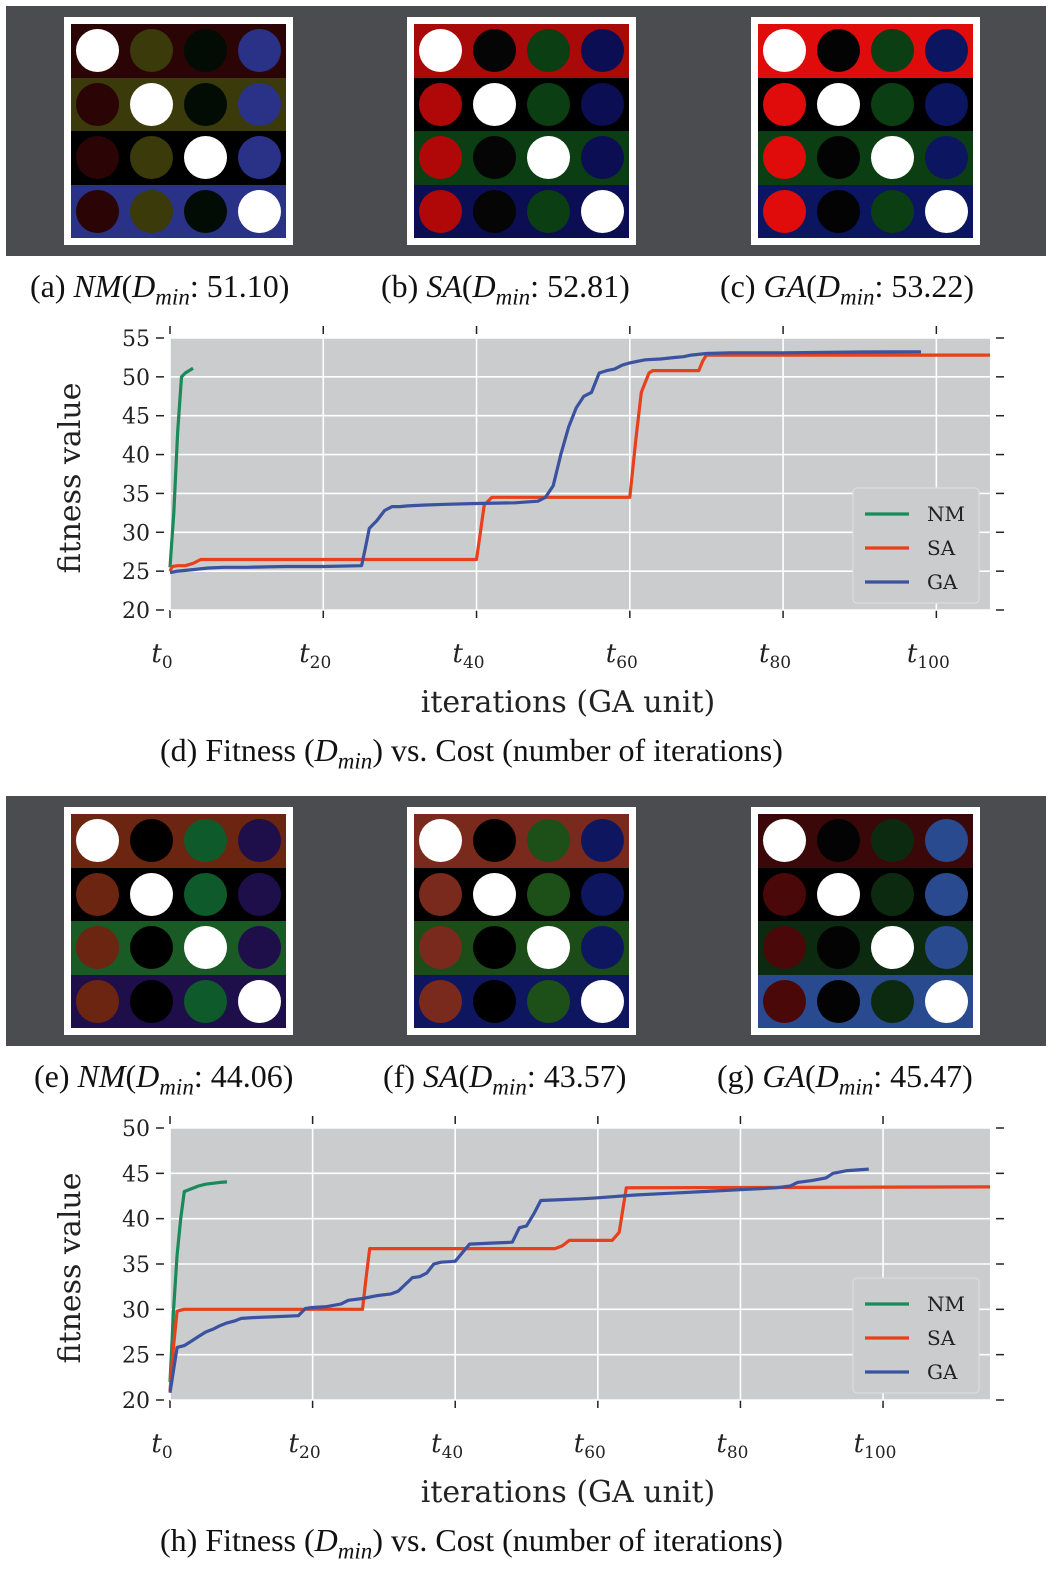 The width and height of the screenshot is (1056, 1580). I want to click on x-axis-label: iterations (GA unit), so click(568, 1492).